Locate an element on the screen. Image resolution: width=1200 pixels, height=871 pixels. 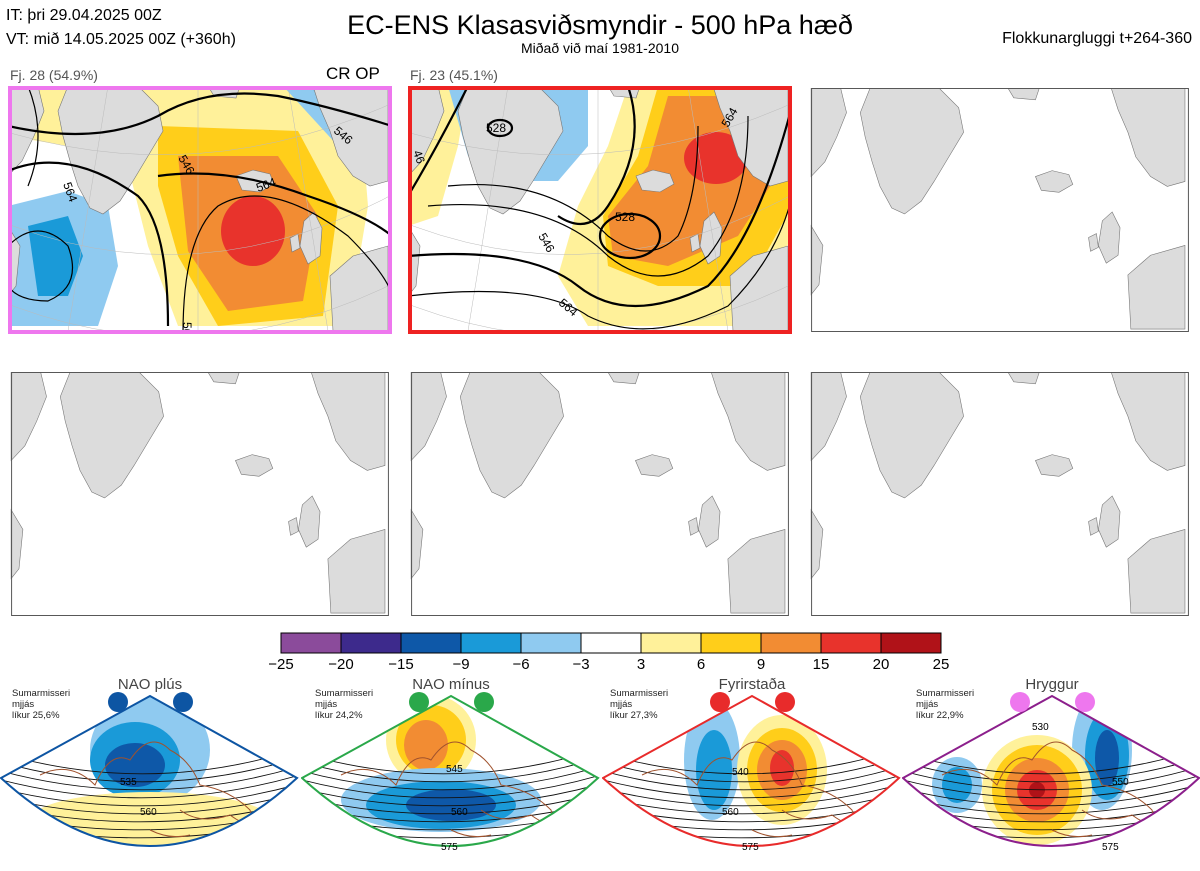
regime-map: 545 560 575 is located at coordinates (450, 773).